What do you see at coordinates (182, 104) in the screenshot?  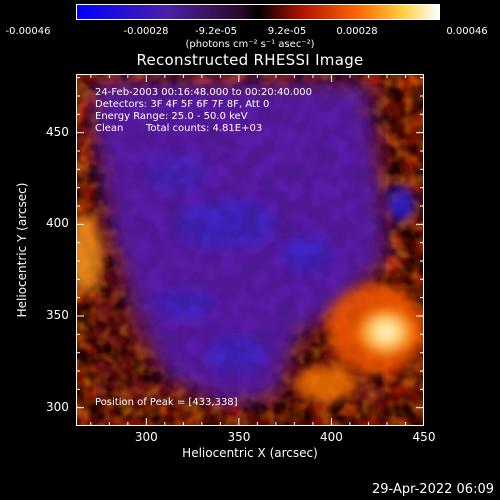 I see `annotation-detectors: Detectors: 3F 4F 5F 6F 7F 8F, Att 0` at bounding box center [182, 104].